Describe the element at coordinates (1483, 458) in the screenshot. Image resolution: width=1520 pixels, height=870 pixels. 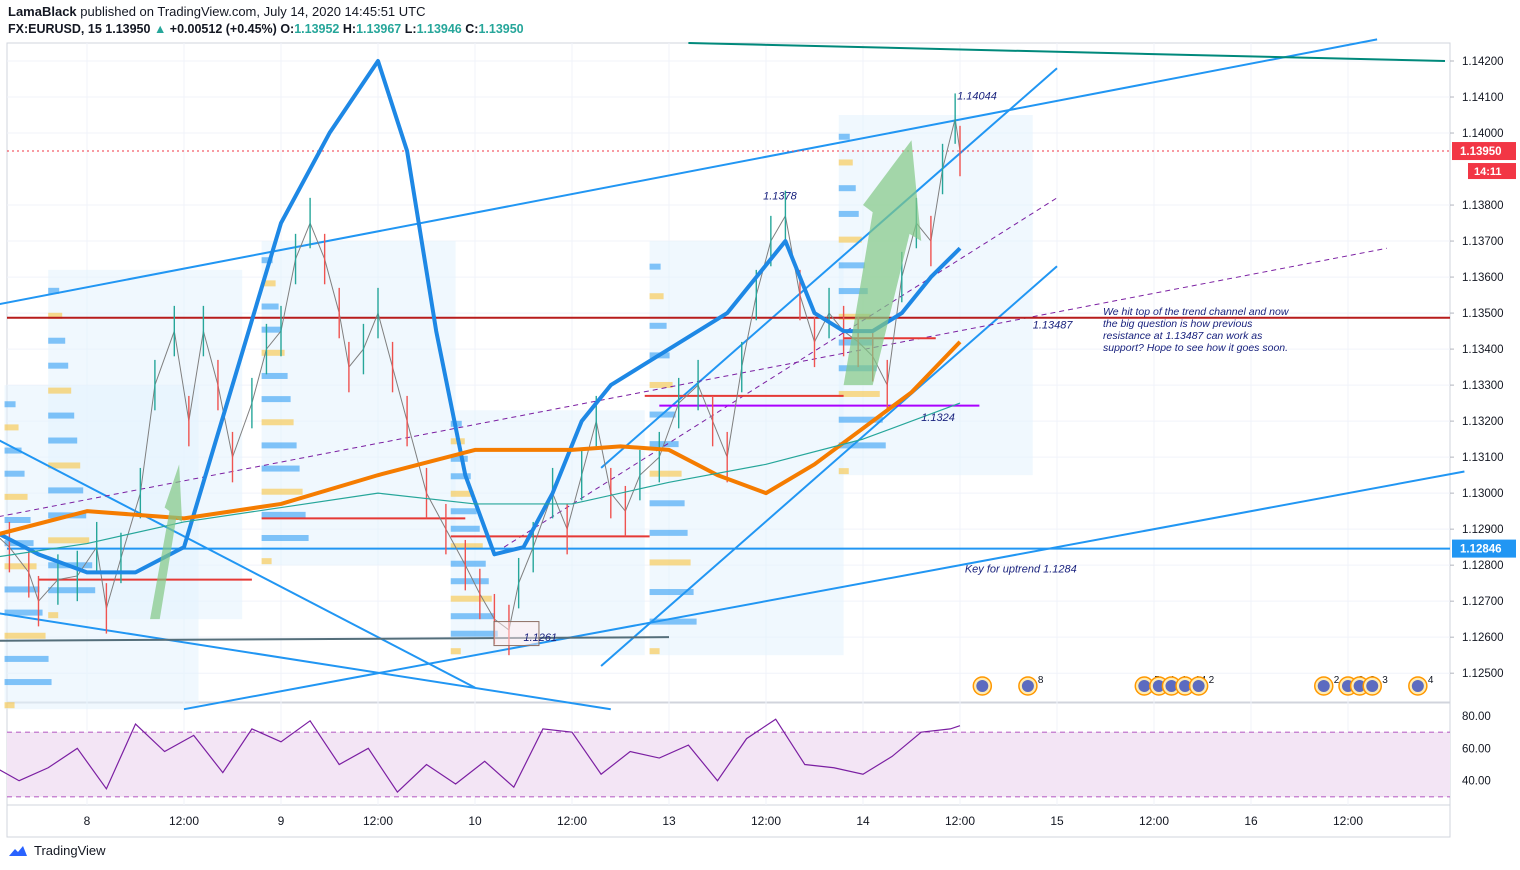
I see `y-tick-label: 1.13100` at that location.